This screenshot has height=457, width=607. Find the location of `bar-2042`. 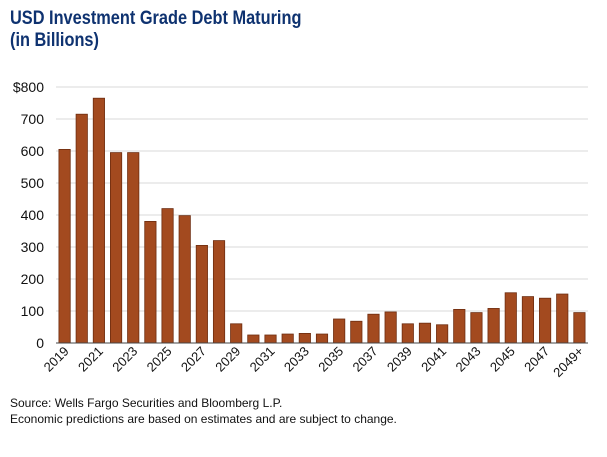

bar-2042 is located at coordinates (459, 326).